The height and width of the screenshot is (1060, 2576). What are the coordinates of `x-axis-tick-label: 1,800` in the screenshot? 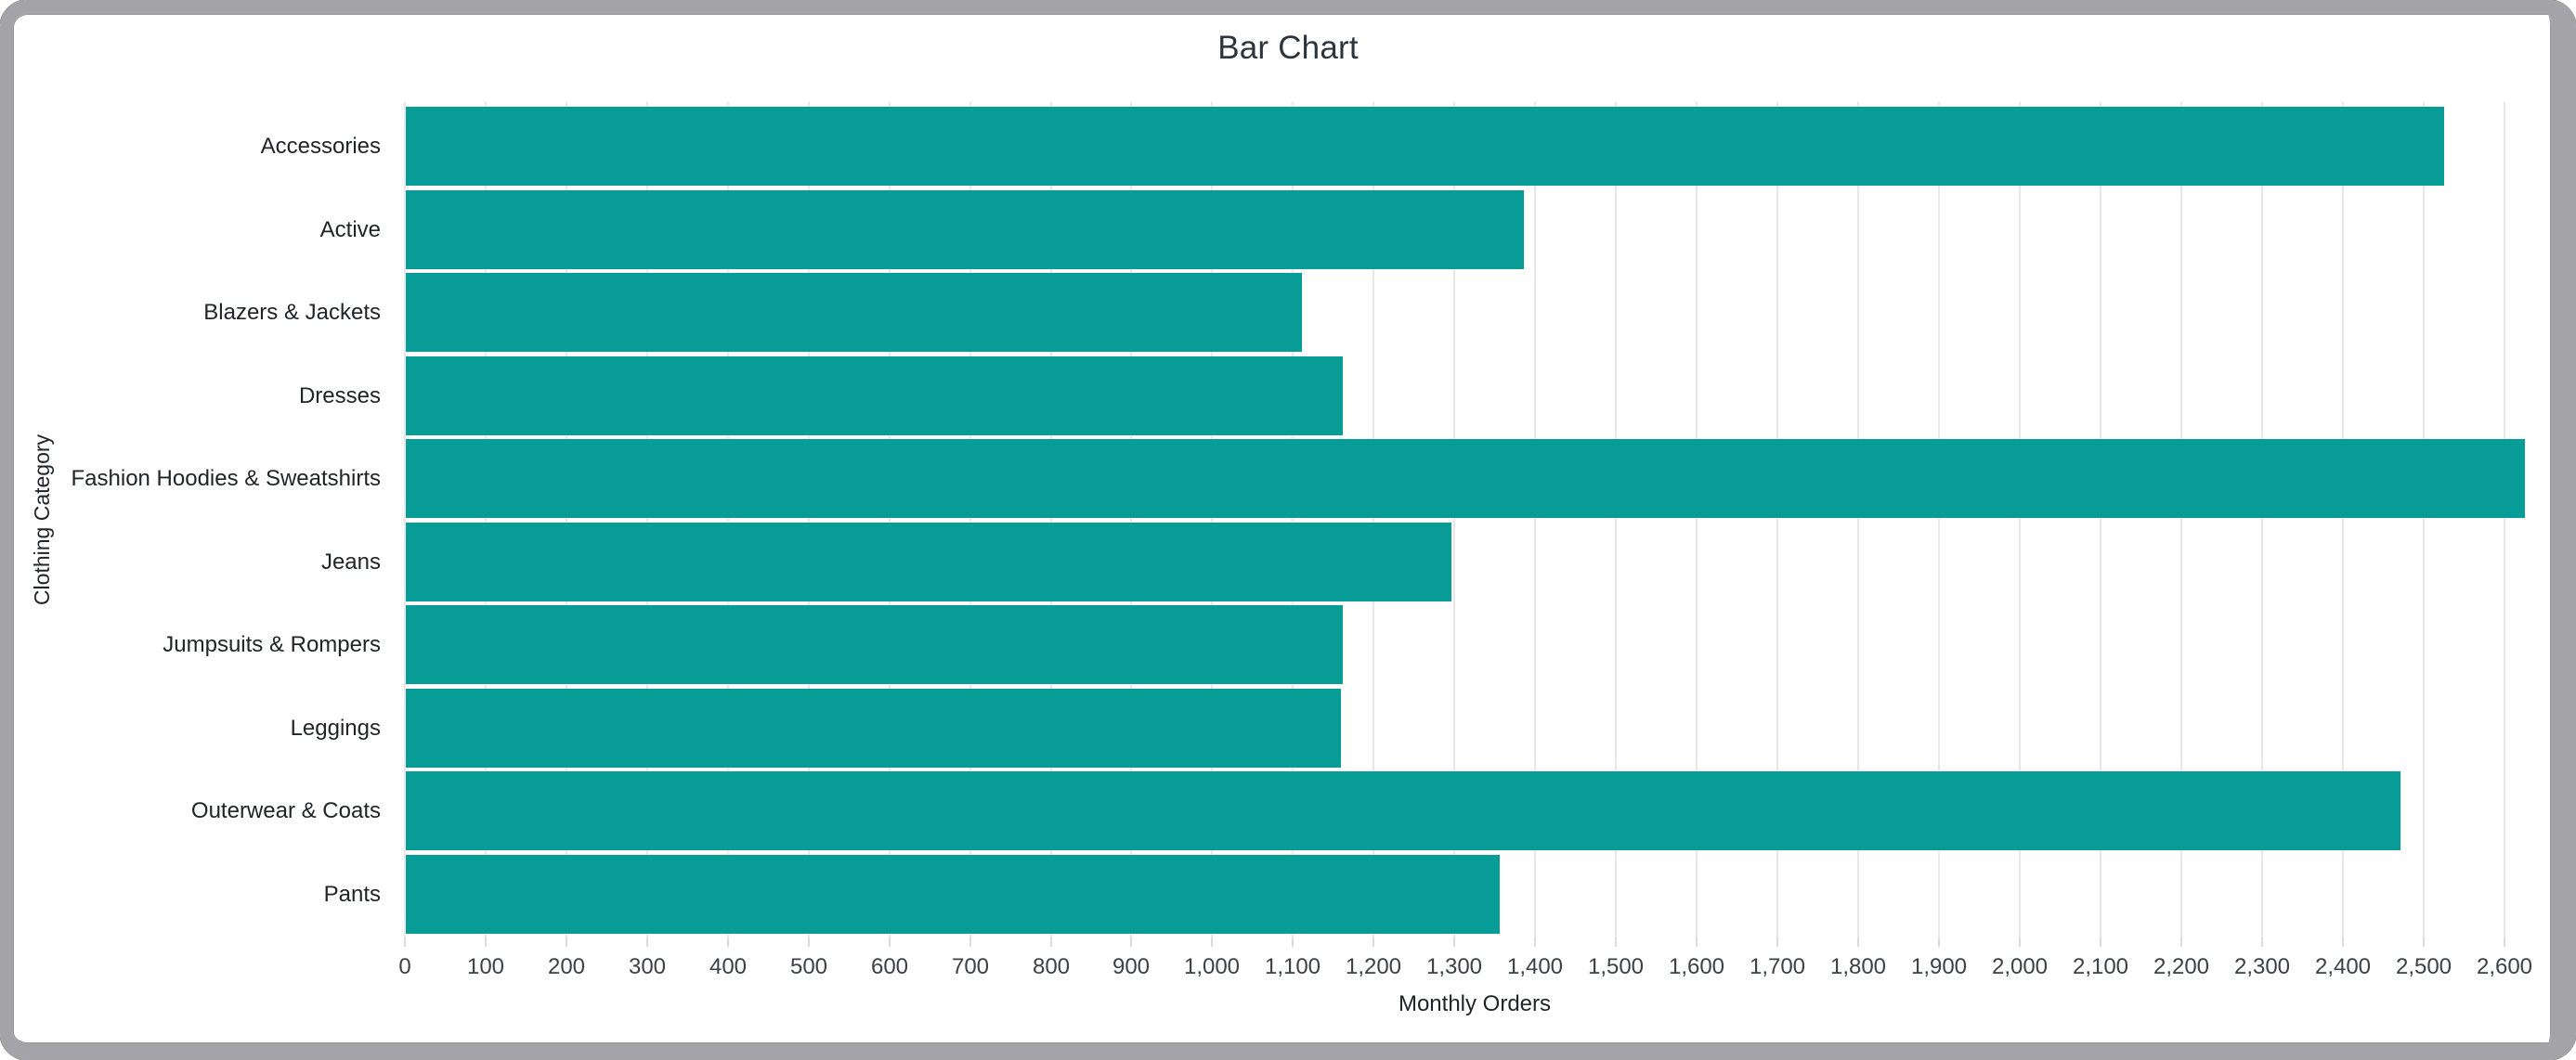 It's located at (1858, 967).